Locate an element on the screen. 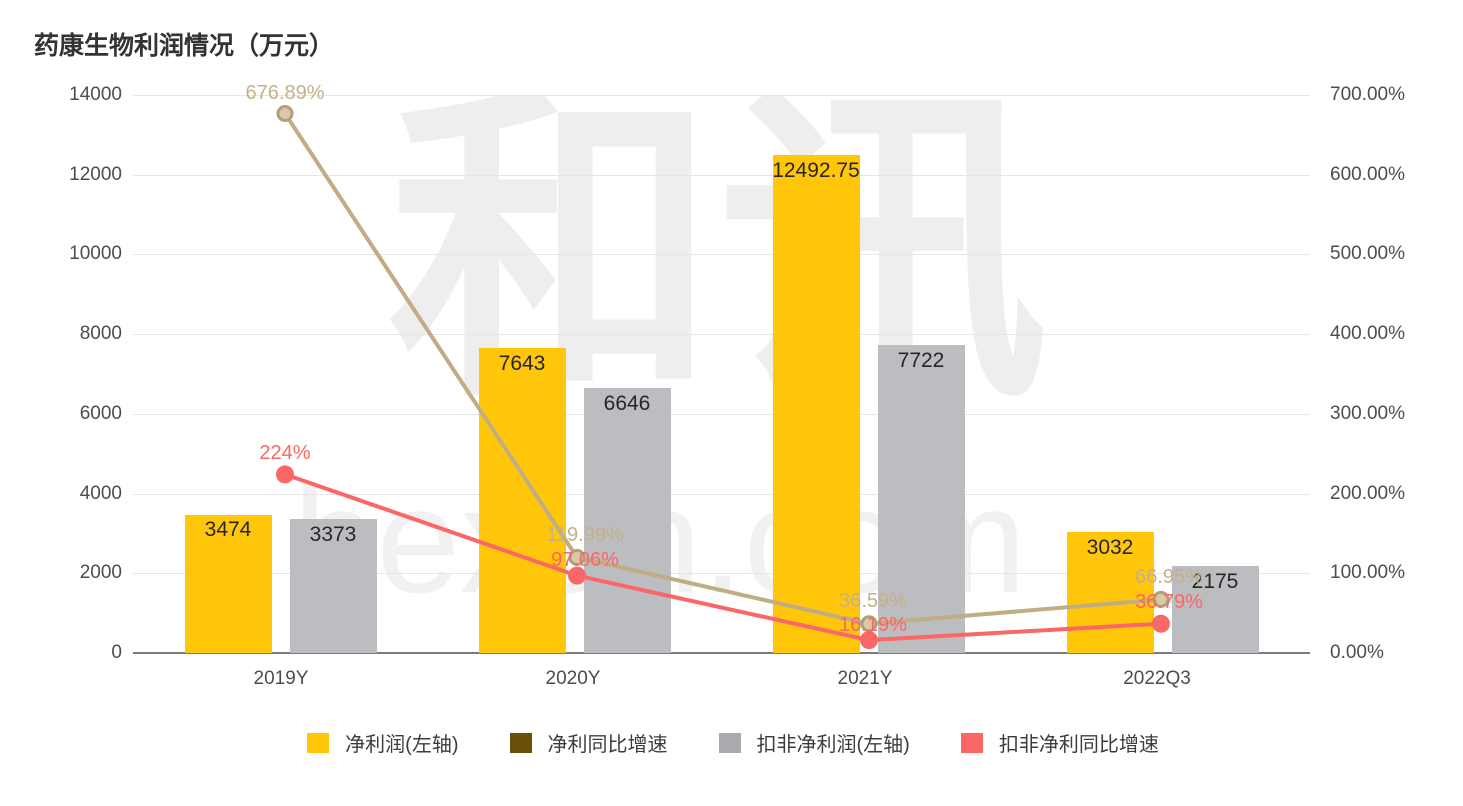 This screenshot has height=806, width=1463. legend: 净利润(左轴) 净利同比增速 扣非净利润(左轴) 扣非净利同比增速 is located at coordinates (731, 742).